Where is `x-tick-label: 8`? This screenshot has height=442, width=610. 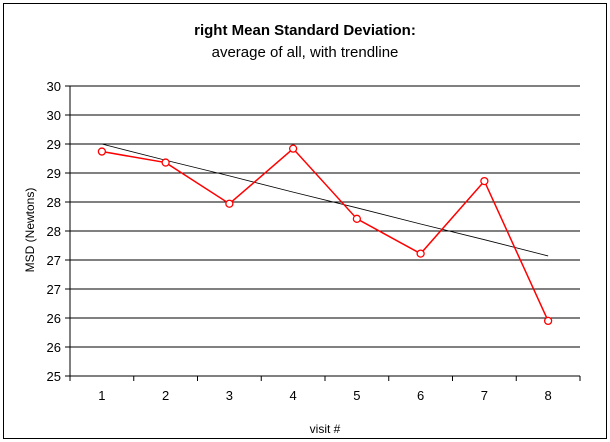 x-tick-label: 8 is located at coordinates (548, 395).